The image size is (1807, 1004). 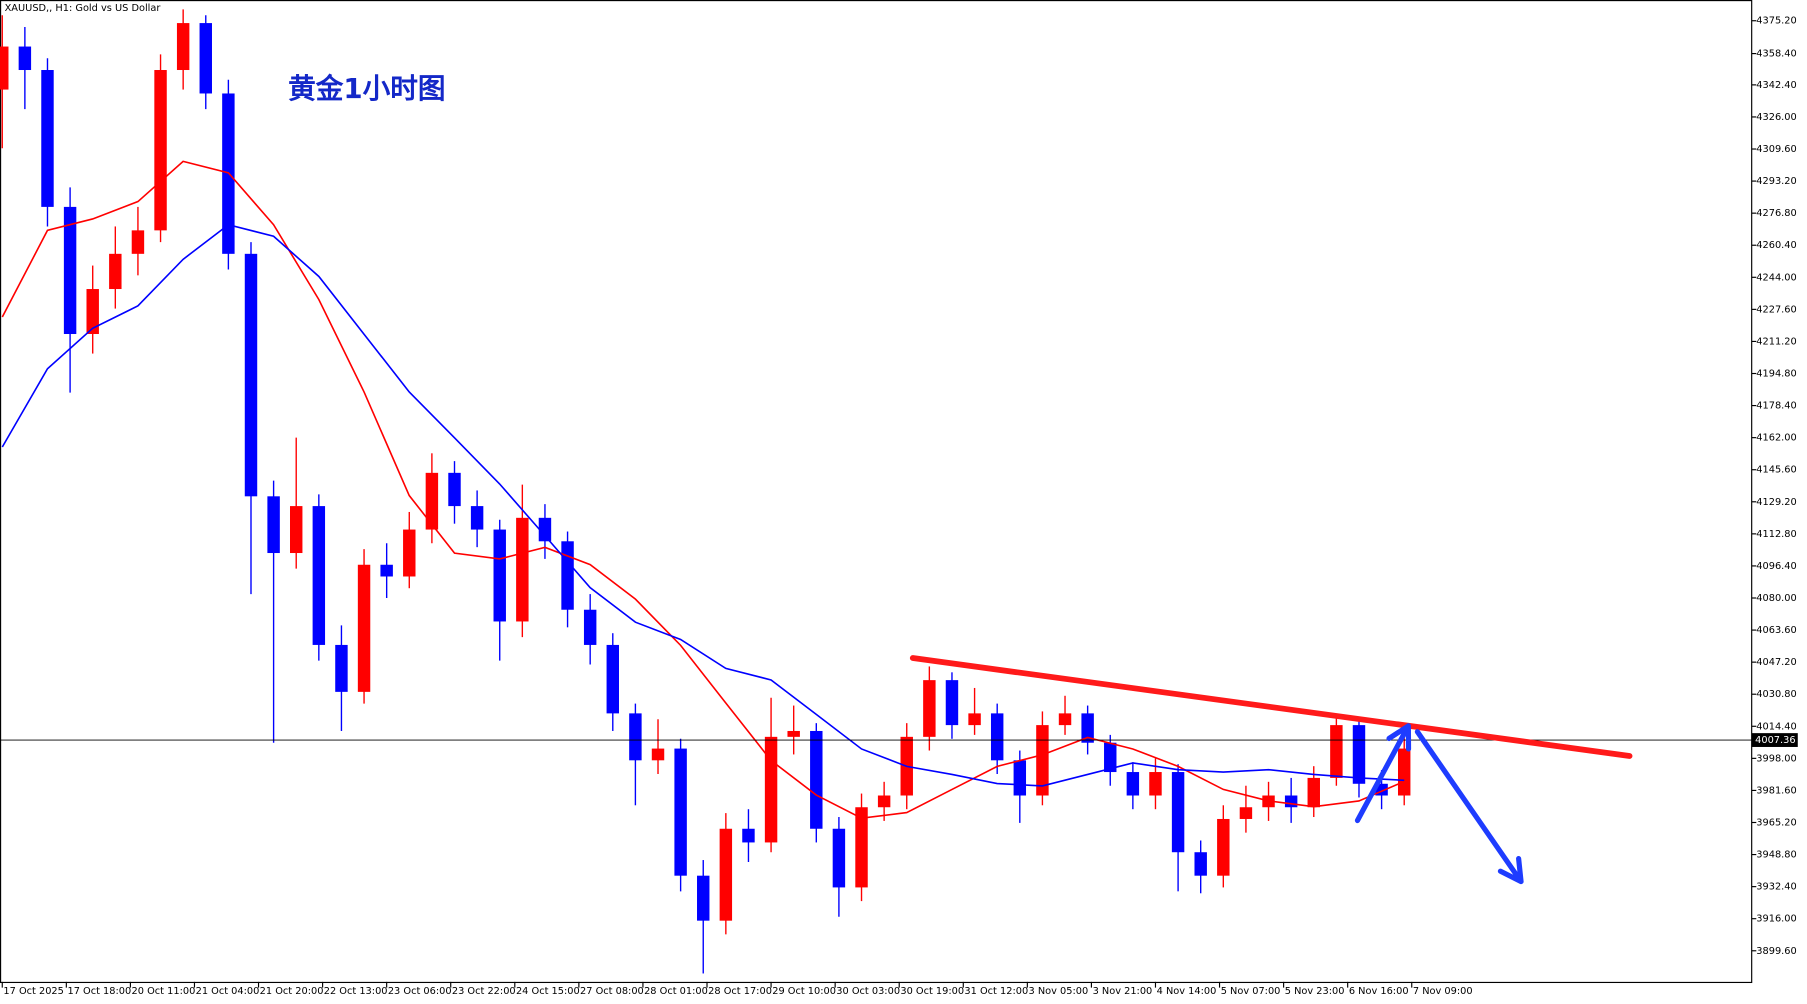 I want to click on x-tick-label: 27 Oct 08:00, so click(x=612, y=991).